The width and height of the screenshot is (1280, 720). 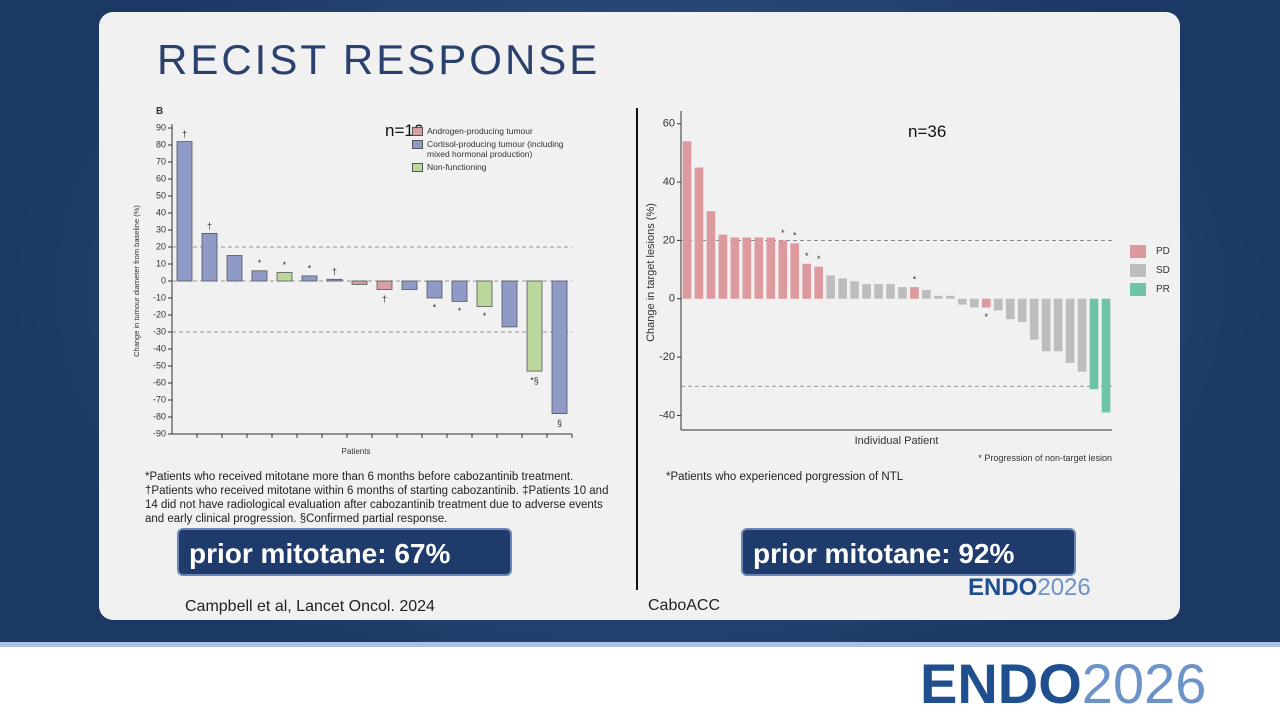 I want to click on legend-item: PD, so click(x=1150, y=251).